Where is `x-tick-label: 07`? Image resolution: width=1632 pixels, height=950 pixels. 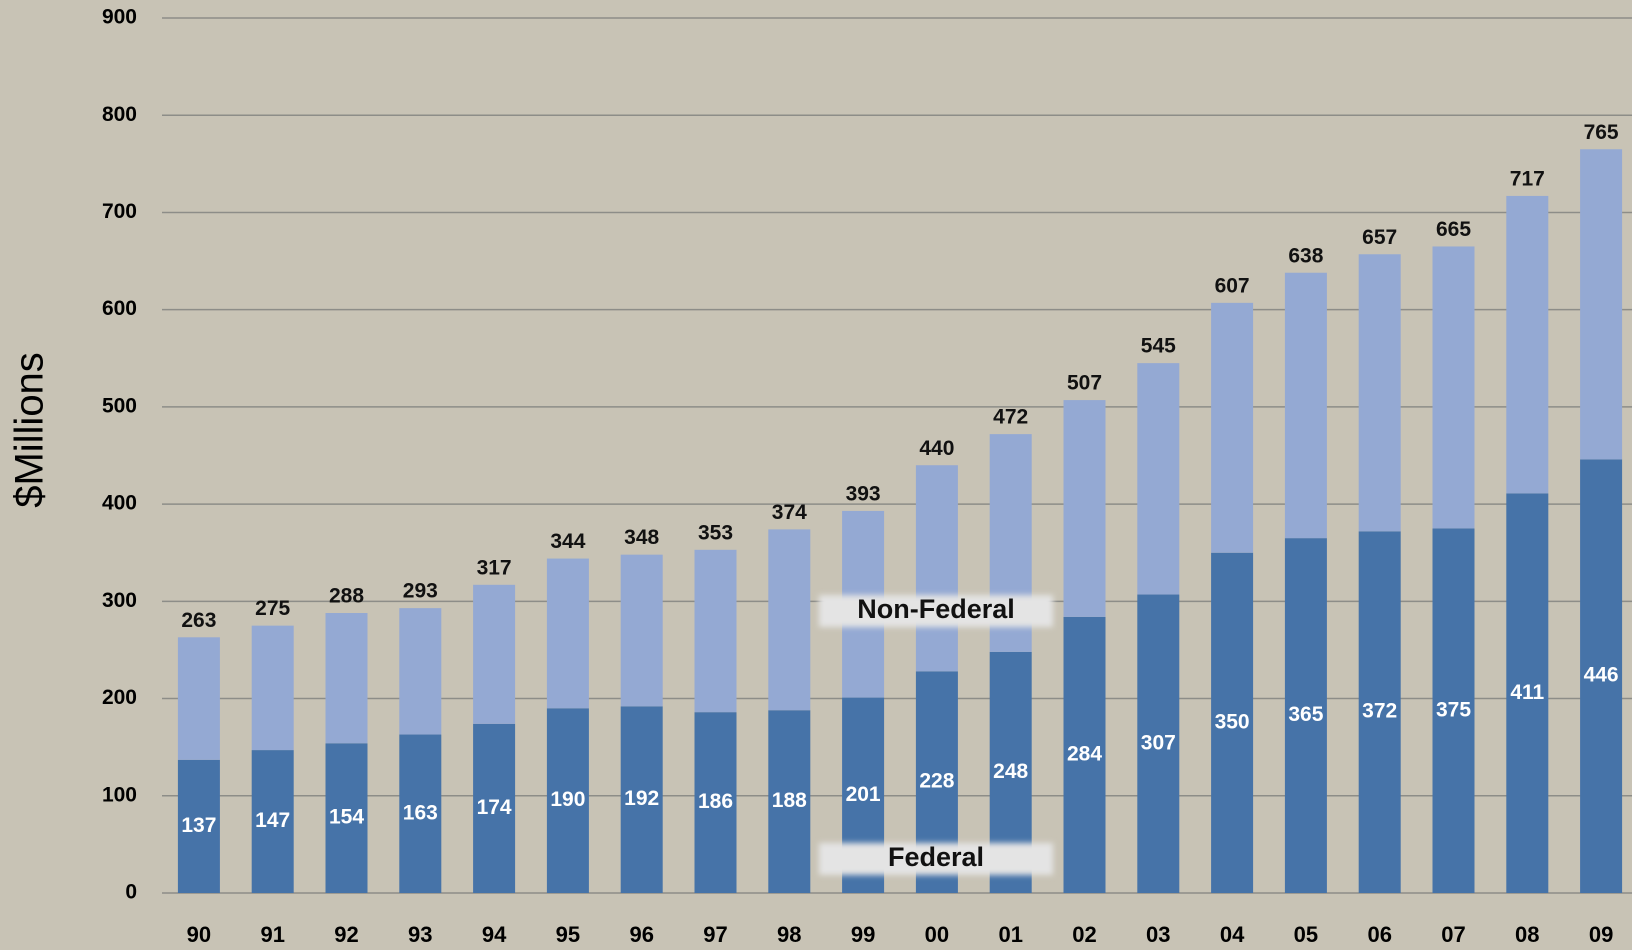 x-tick-label: 07 is located at coordinates (1453, 934).